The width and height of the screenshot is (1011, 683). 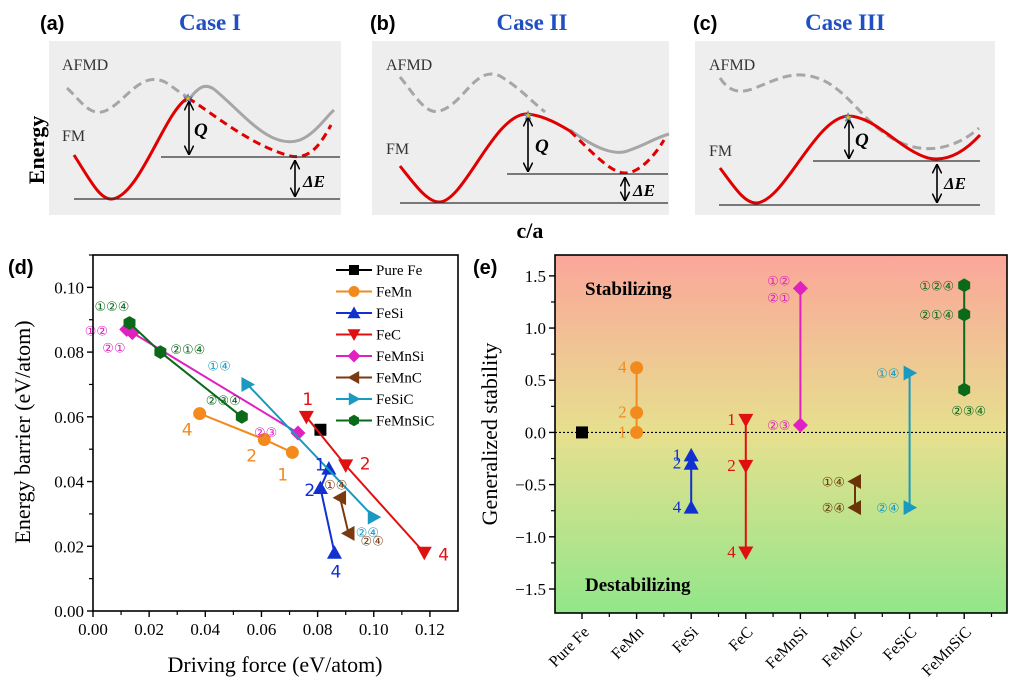 I want to click on series-femnsic, so click(x=185, y=370).